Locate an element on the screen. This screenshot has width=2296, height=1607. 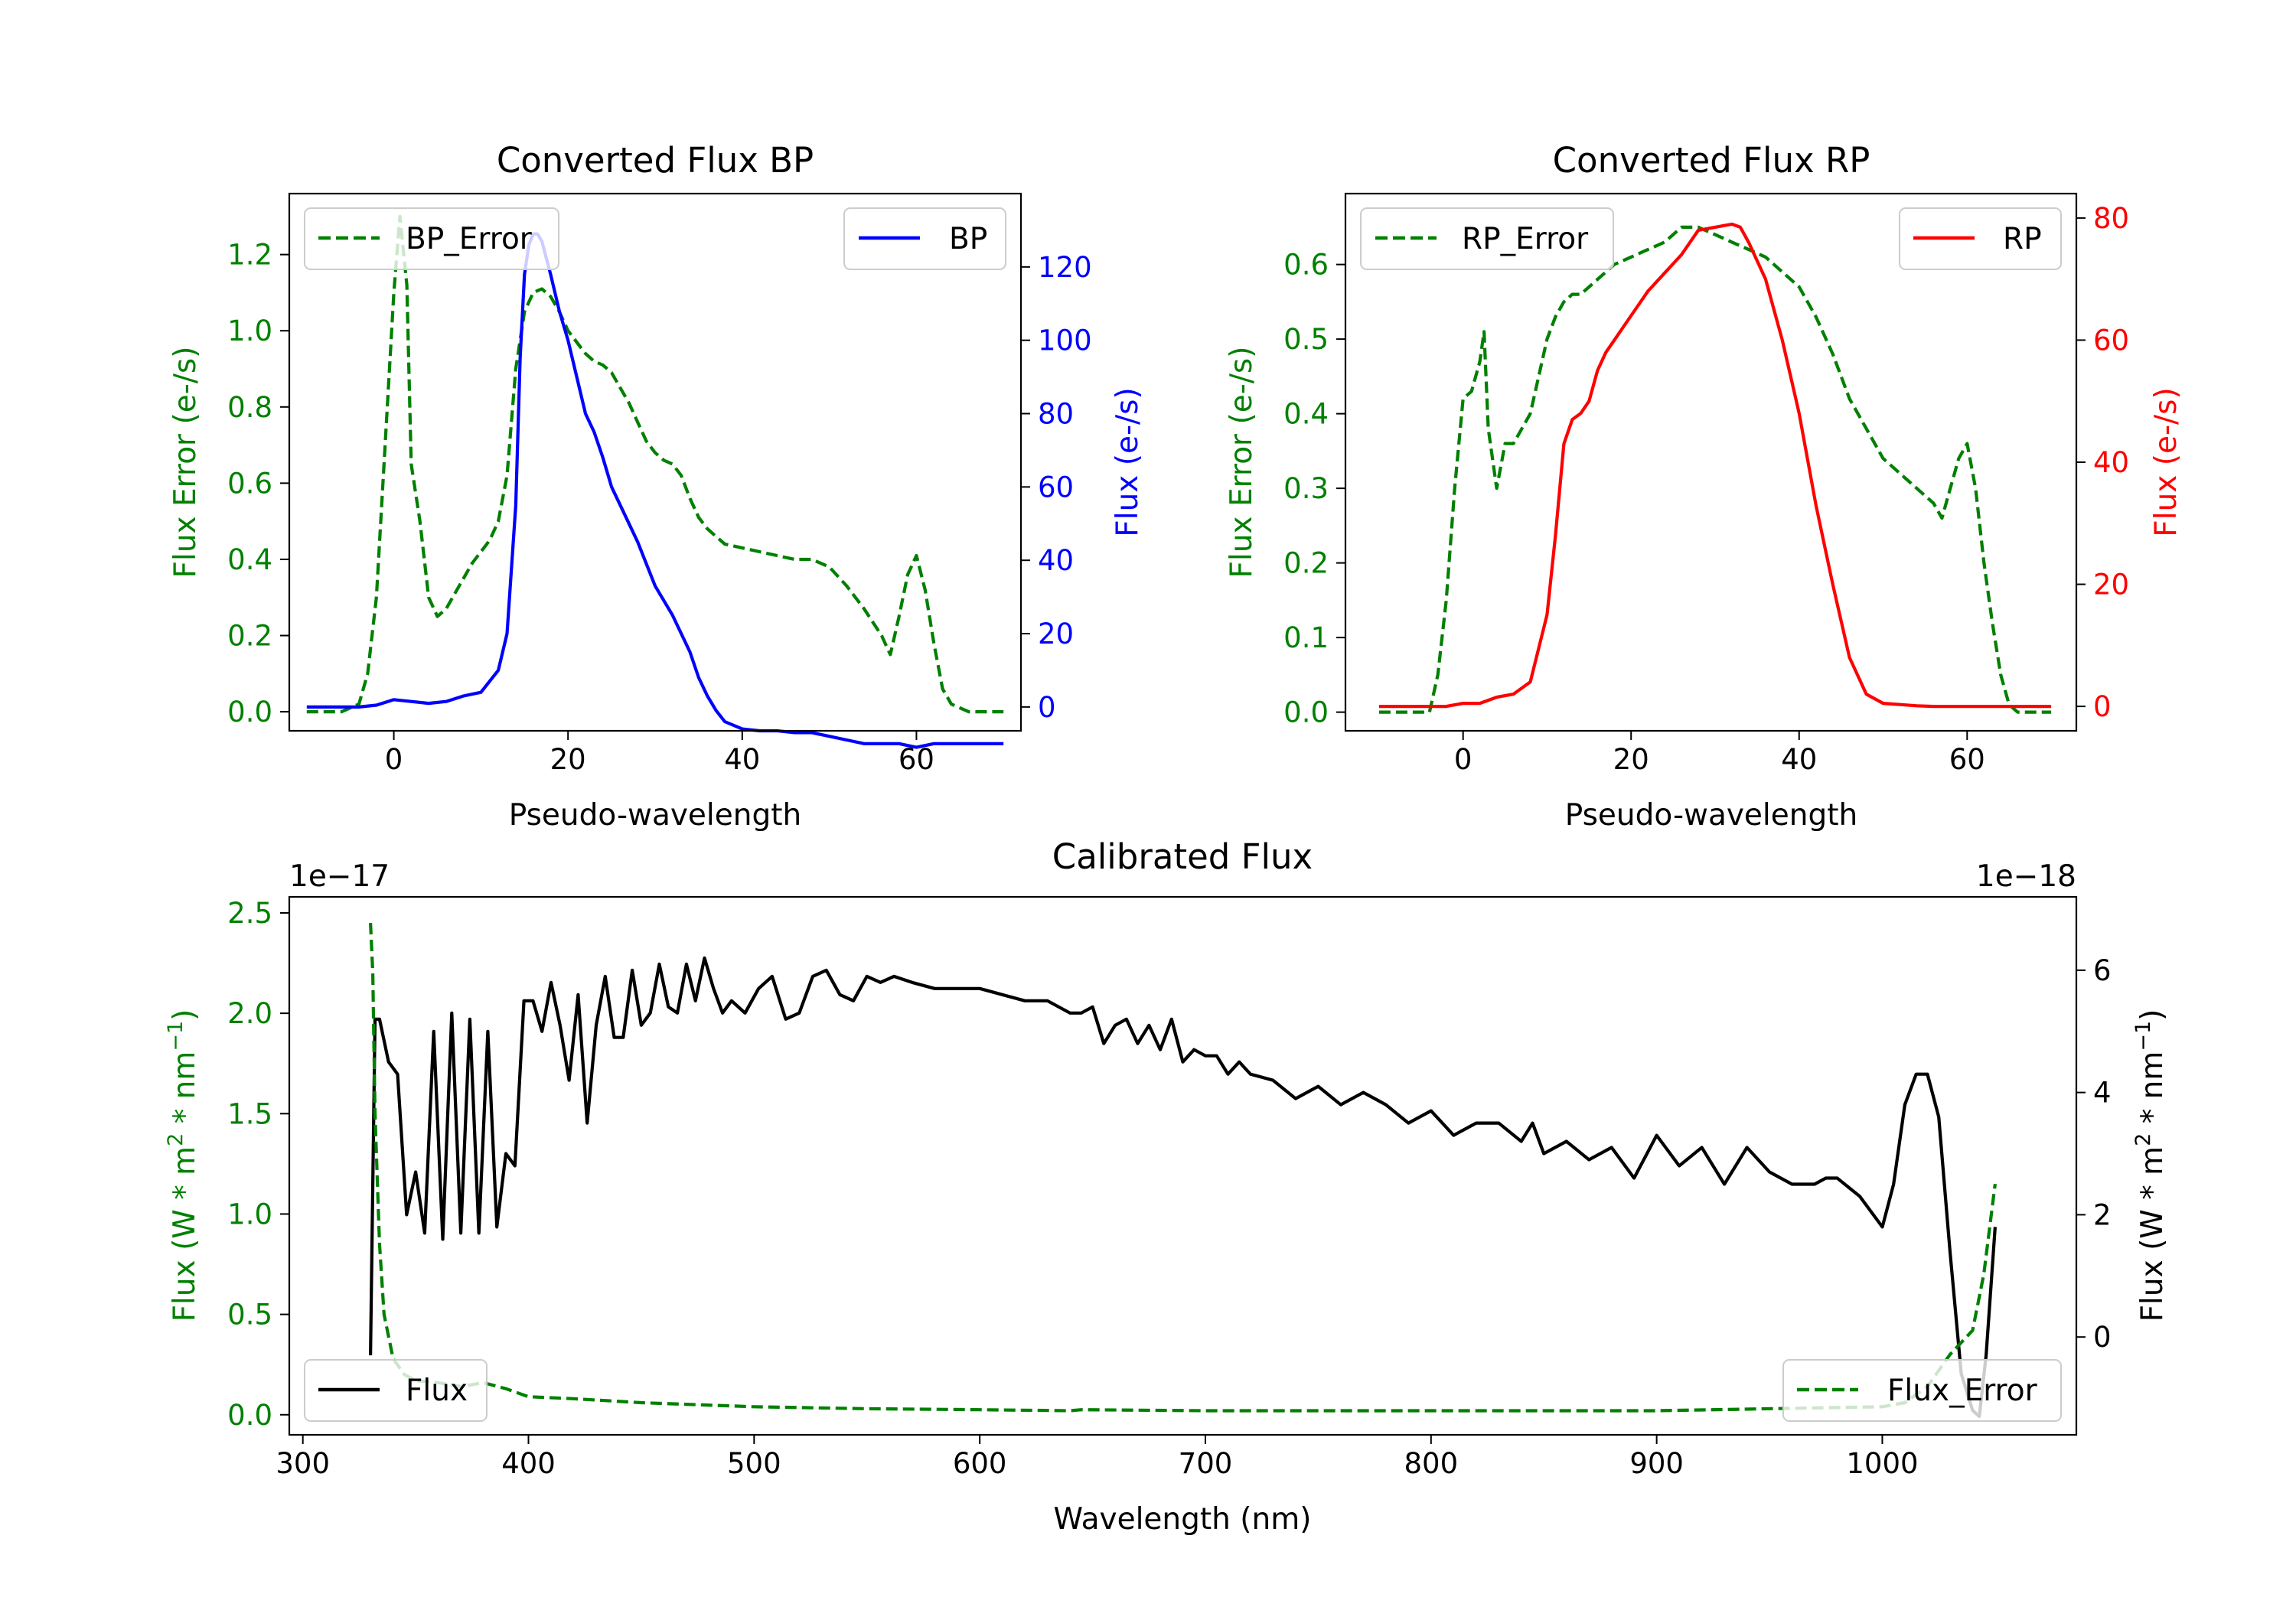
panel-rp-ticks: 0 20 40 60 0.0 0.1 0.2 0.3 0.4 0.5 0.6 0 20 40 60 80 is located at coordinates (1706, 489).